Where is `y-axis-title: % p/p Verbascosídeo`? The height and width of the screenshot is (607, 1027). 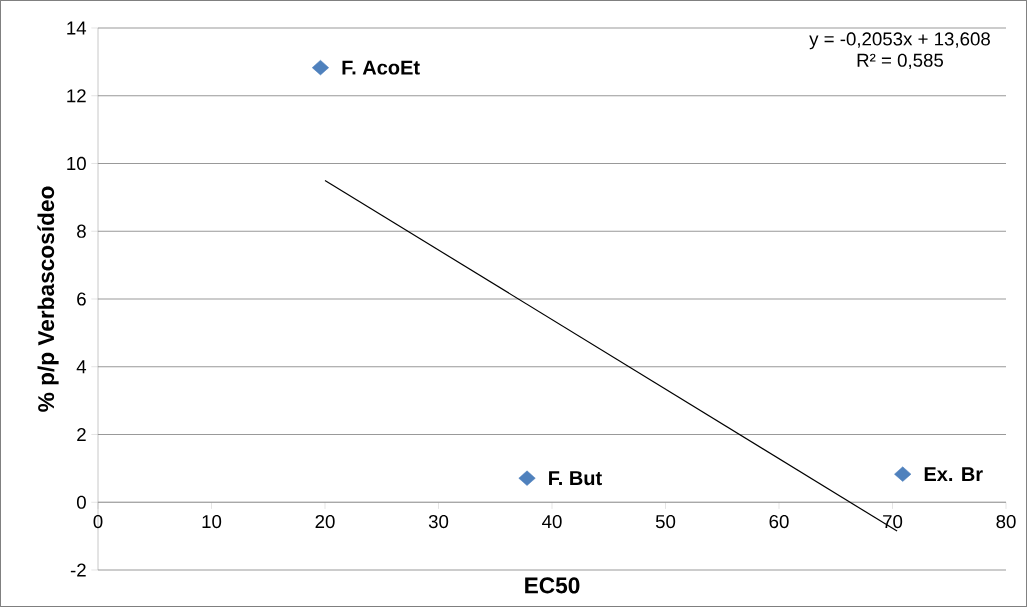 y-axis-title: % p/p Verbascosídeo is located at coordinates (48, 299).